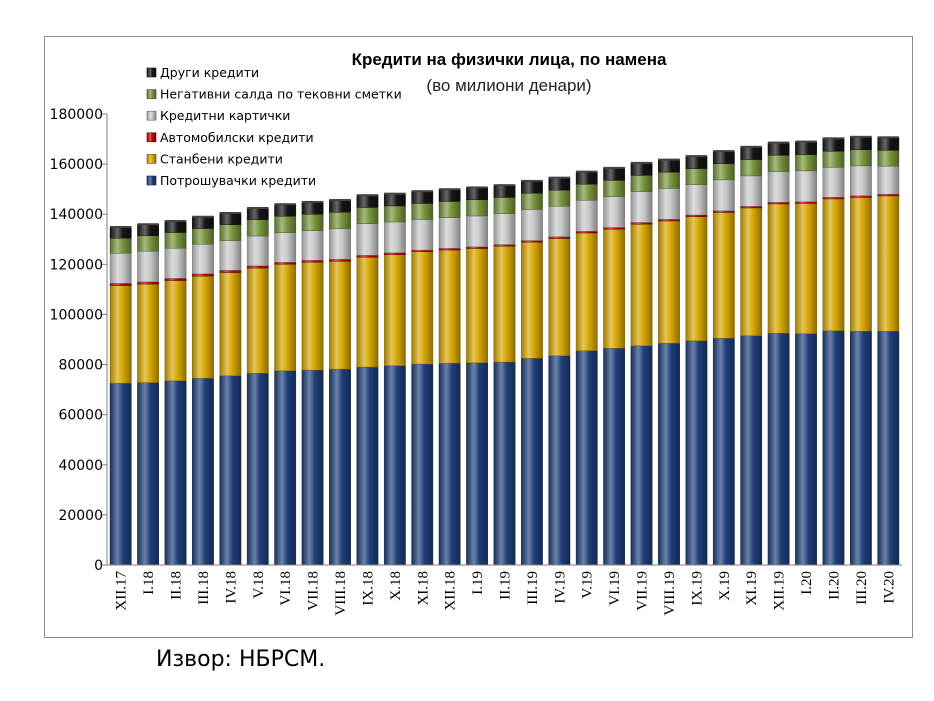 The width and height of the screenshot is (934, 701). Describe the element at coordinates (752, 588) in the screenshot. I see `x-tick-label: XI.19` at that location.